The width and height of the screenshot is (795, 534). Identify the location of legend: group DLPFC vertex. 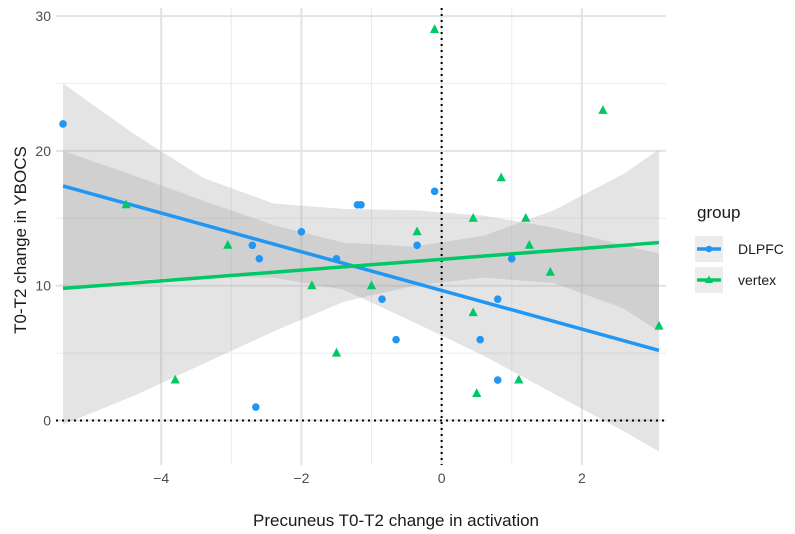
(739, 248).